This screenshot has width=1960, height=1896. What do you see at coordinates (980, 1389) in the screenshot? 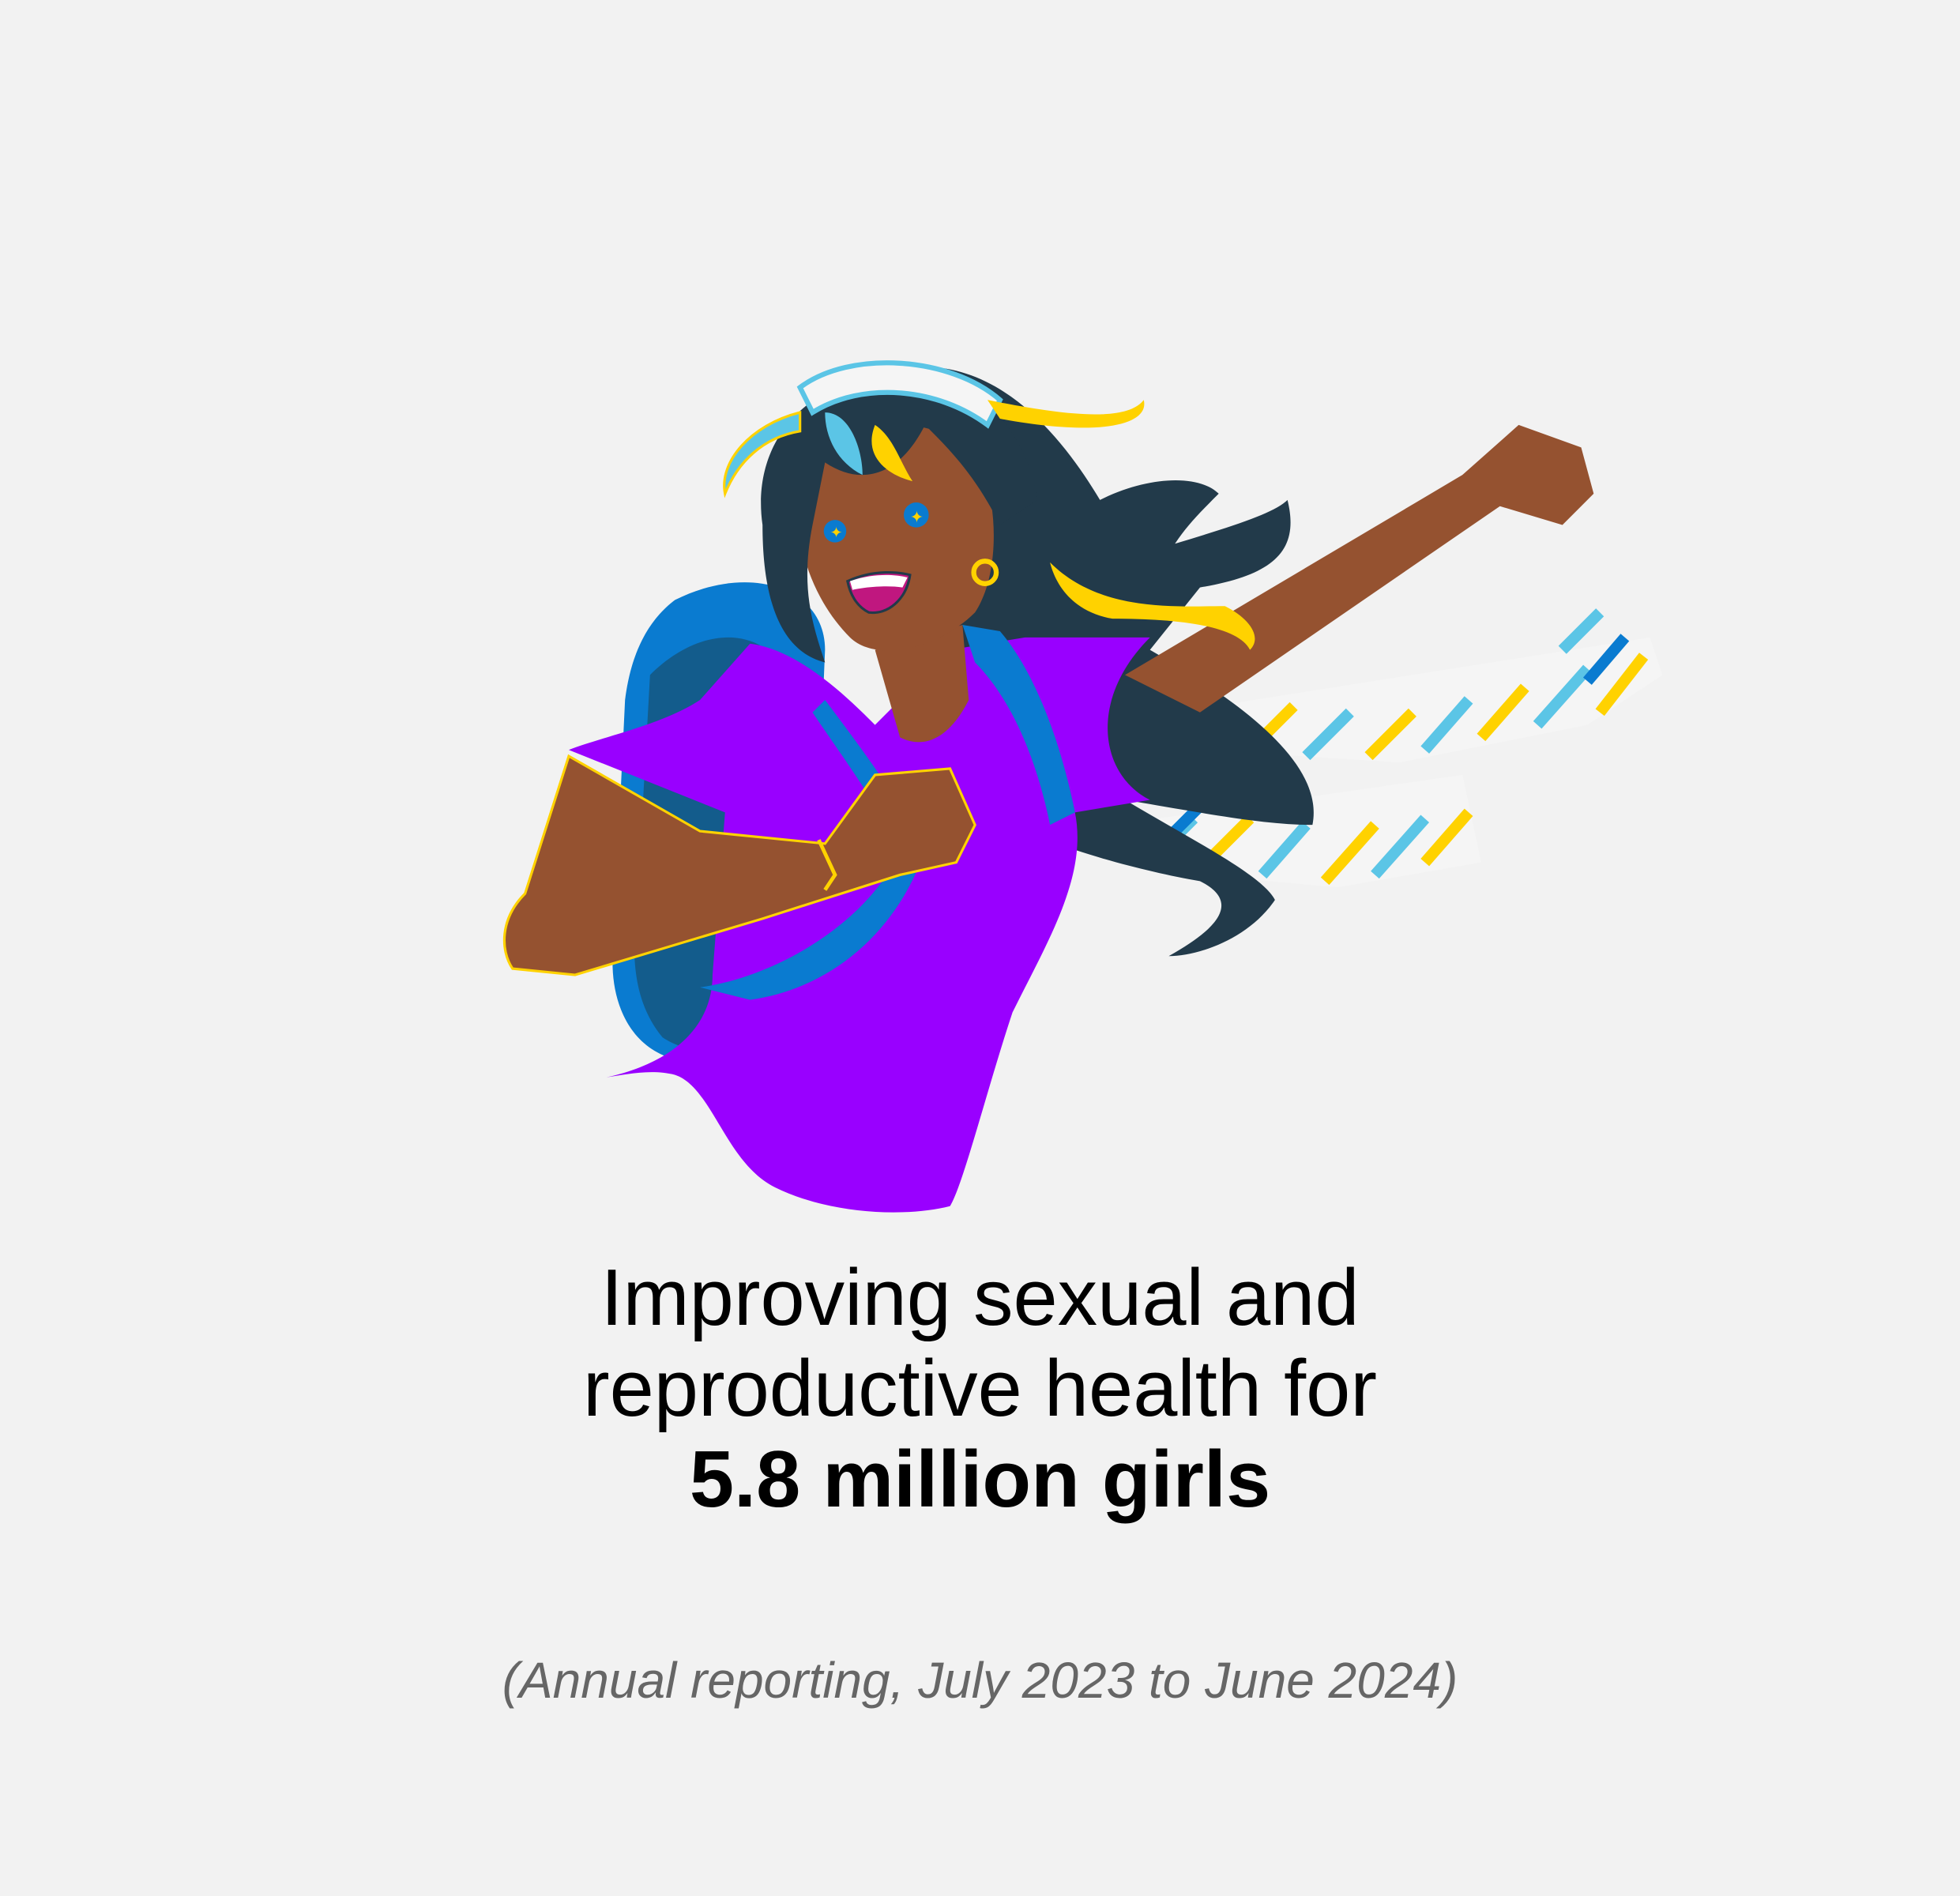
I see `headline-line-2: reproductive health for` at bounding box center [980, 1389].